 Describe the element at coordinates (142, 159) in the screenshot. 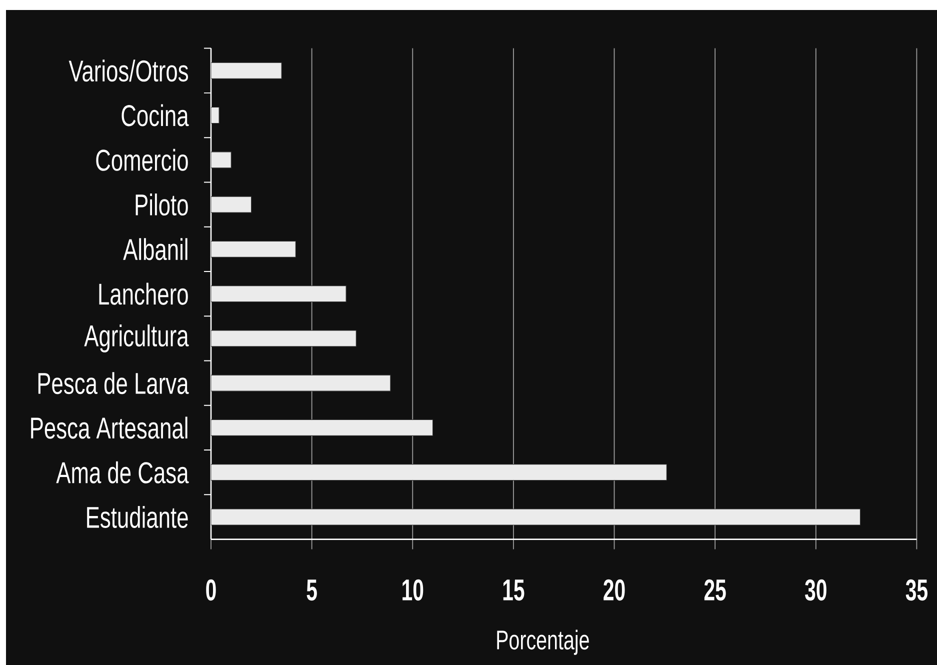

I see `y-tick-label: Comercio` at that location.